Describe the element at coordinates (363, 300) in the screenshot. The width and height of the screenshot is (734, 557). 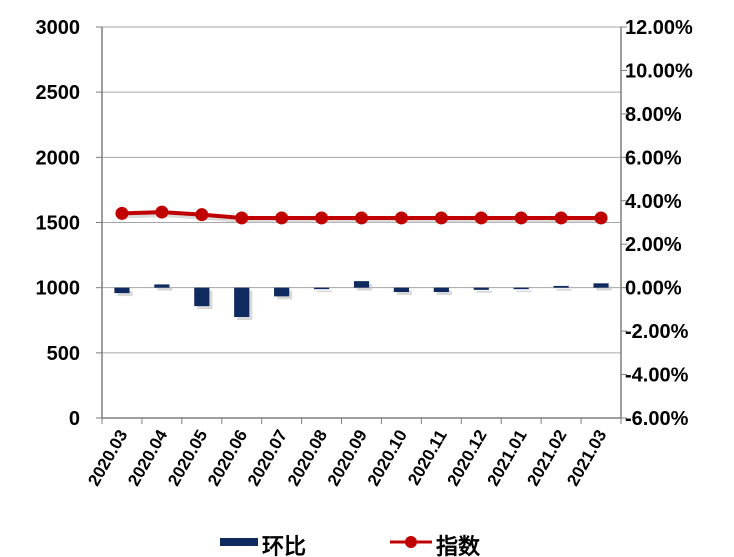
I see `bar-series-huanbi` at that location.